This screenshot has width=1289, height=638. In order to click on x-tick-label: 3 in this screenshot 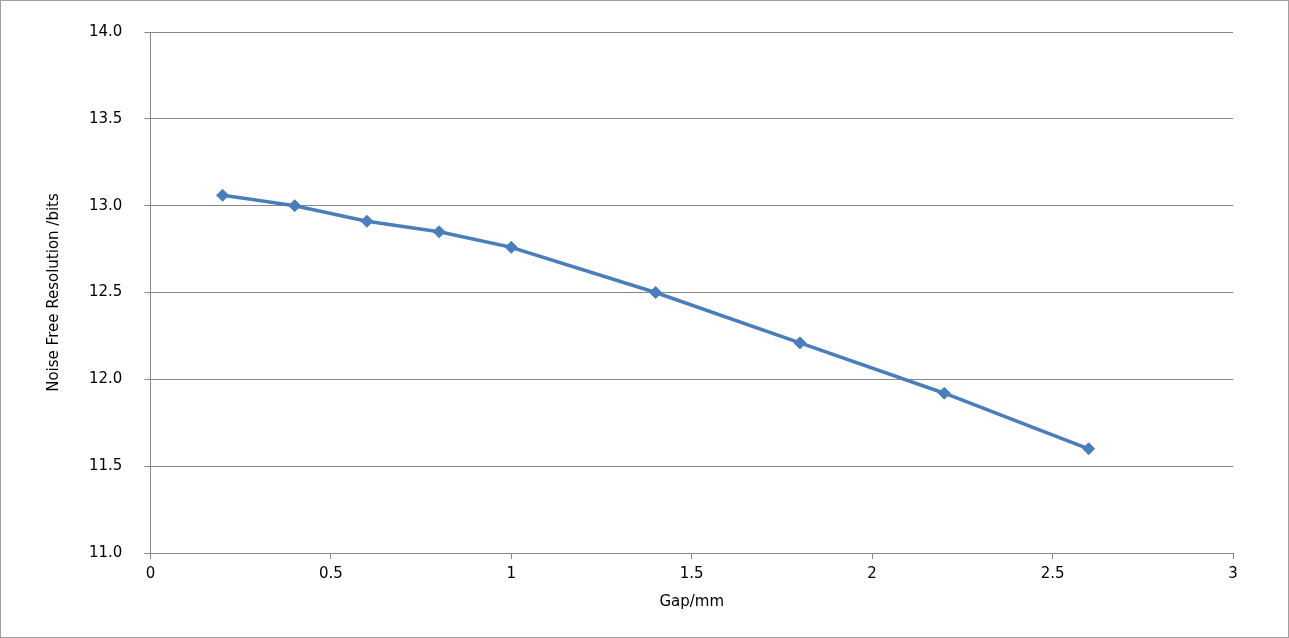, I will do `click(1233, 572)`.